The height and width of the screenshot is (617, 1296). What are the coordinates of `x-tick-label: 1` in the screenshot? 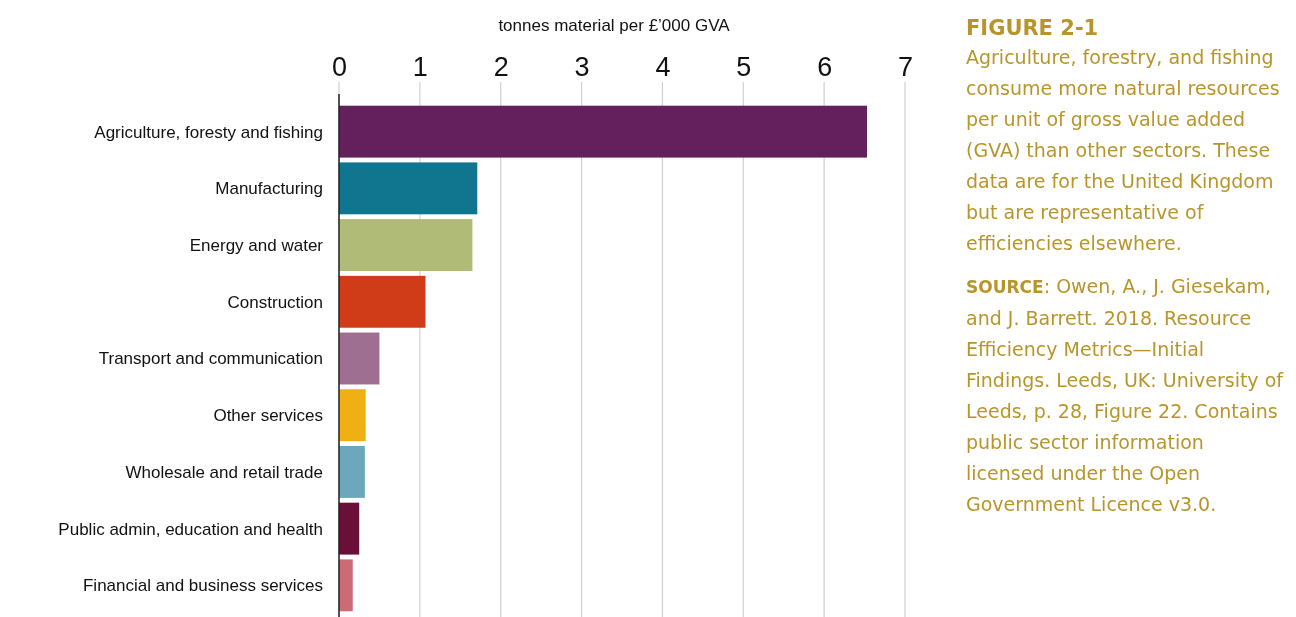 It's located at (420, 67).